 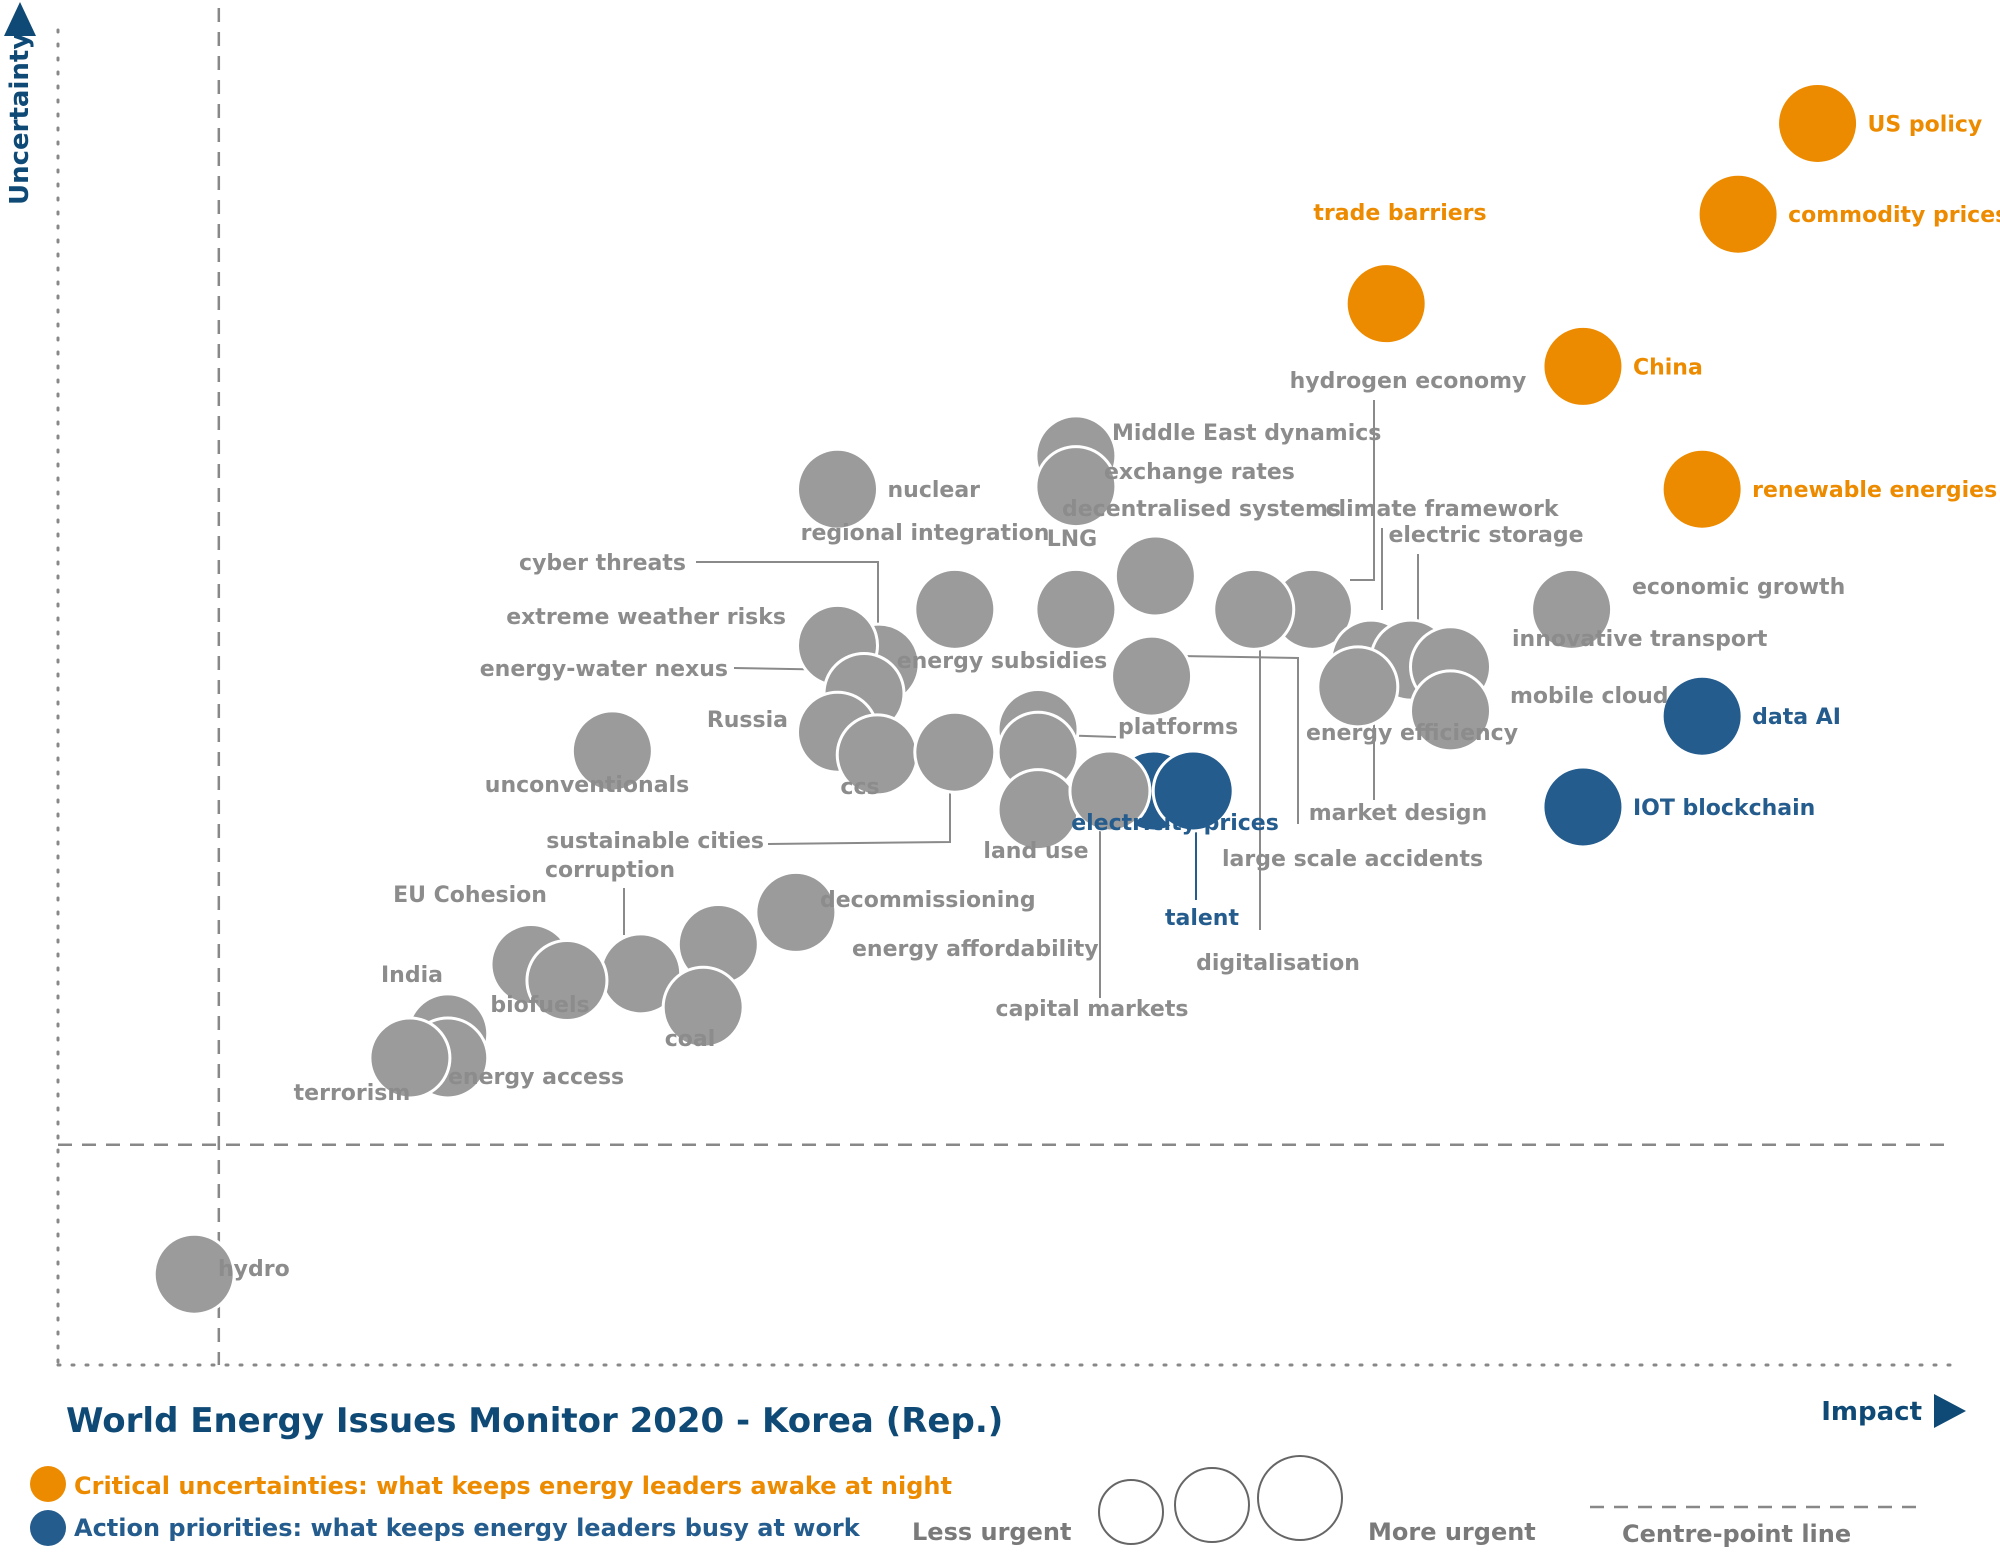 What do you see at coordinates (539, 1005) in the screenshot?
I see `label-biofuels: biofuels` at bounding box center [539, 1005].